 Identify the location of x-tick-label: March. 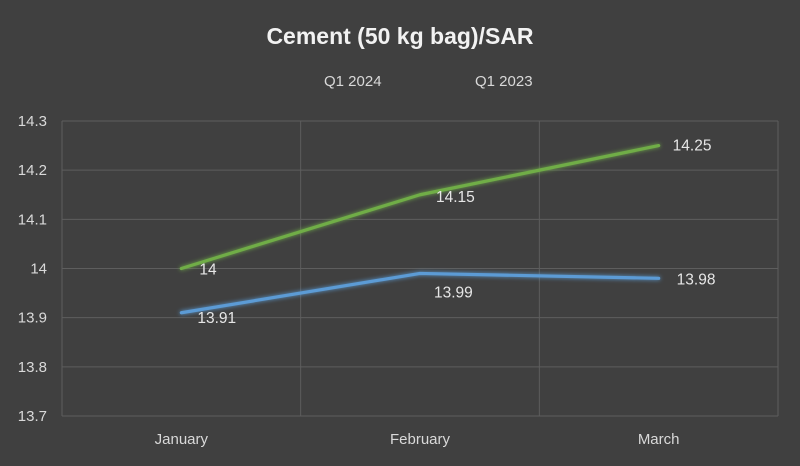
(659, 439).